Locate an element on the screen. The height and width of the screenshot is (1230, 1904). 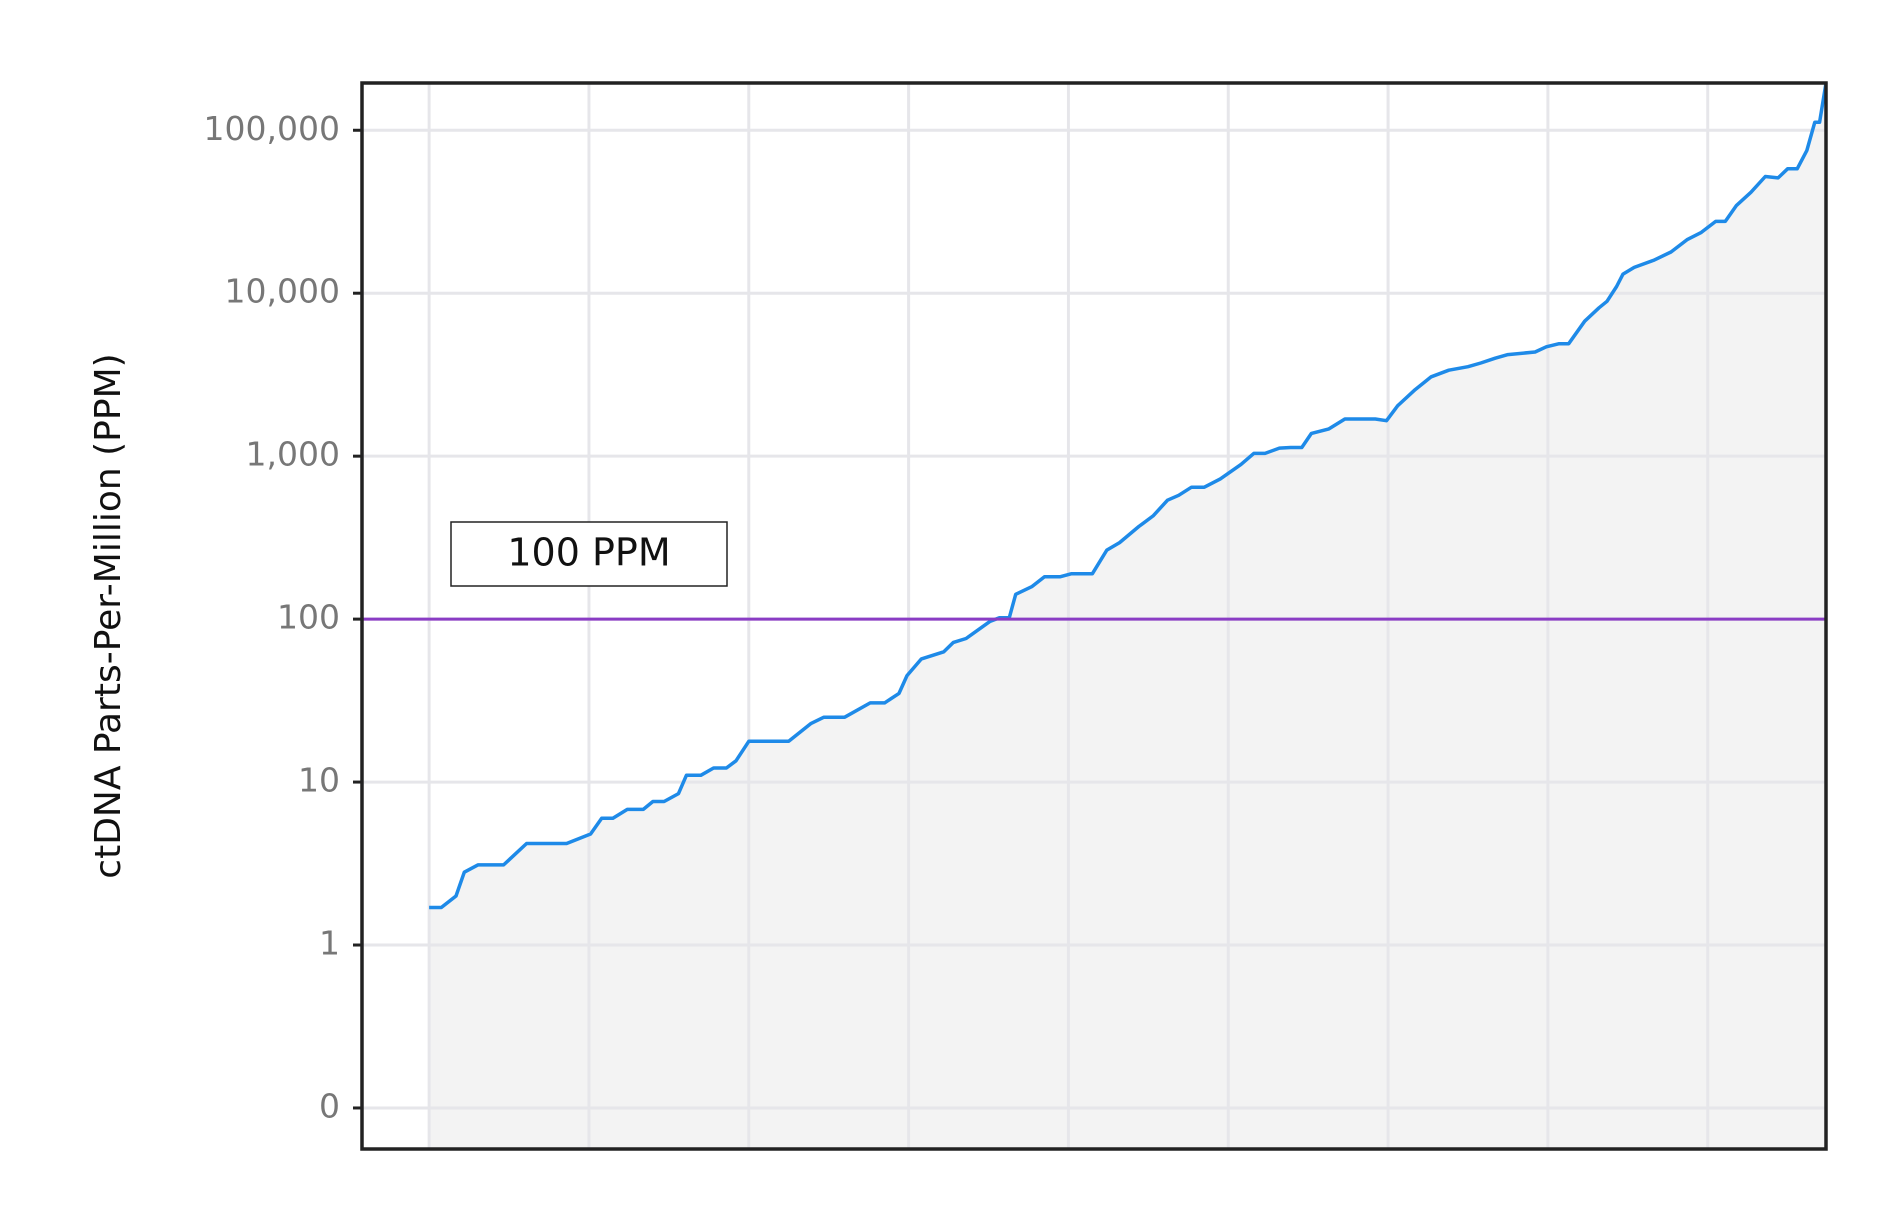
y-axis-label: ctDNA Parts-Per-Million (PPM) is located at coordinates (108, 615).